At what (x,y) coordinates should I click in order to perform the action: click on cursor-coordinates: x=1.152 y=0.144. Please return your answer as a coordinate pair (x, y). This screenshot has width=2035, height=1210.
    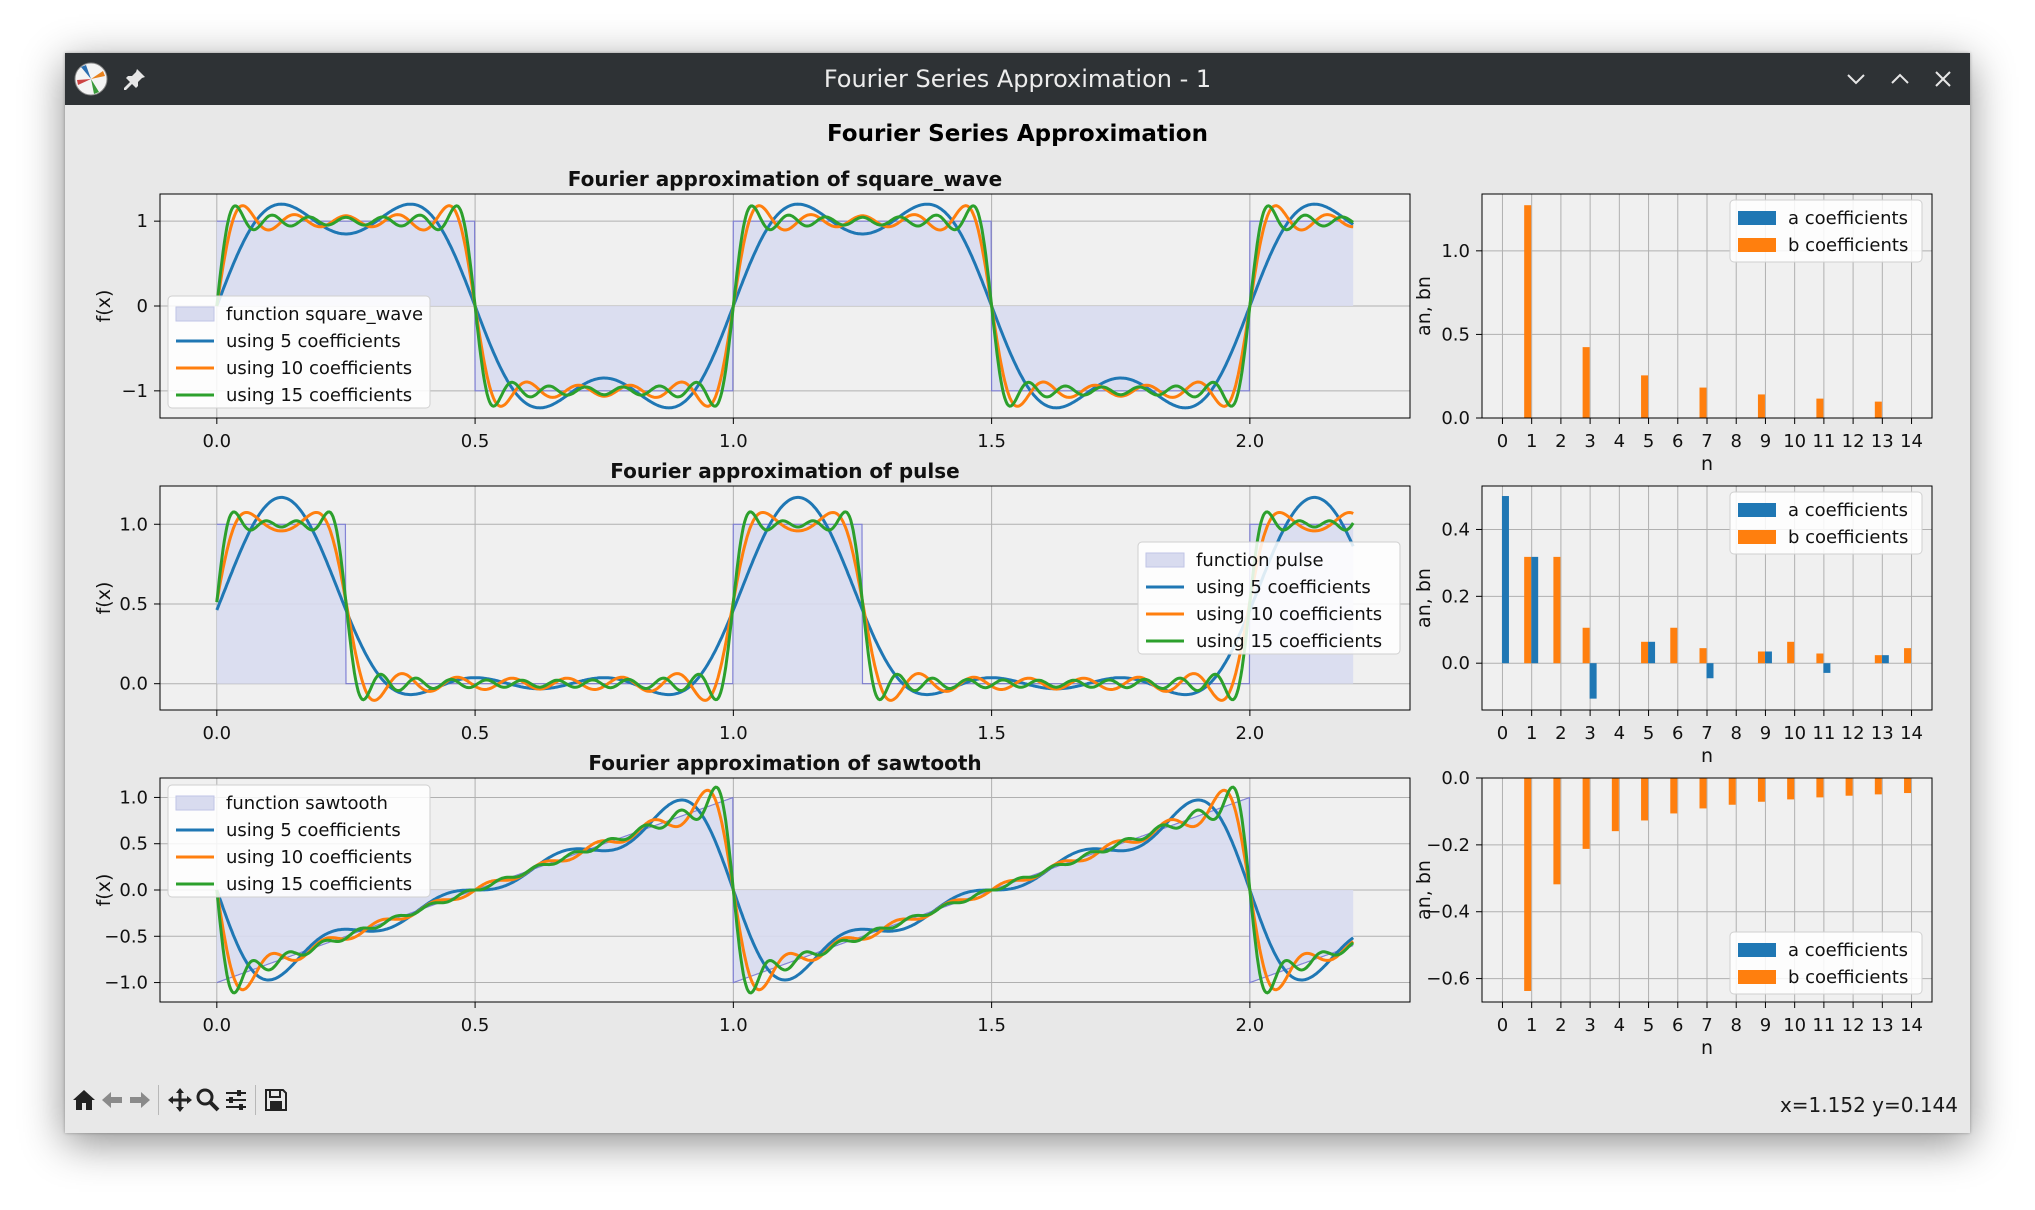
    Looking at the image, I should click on (1868, 1105).